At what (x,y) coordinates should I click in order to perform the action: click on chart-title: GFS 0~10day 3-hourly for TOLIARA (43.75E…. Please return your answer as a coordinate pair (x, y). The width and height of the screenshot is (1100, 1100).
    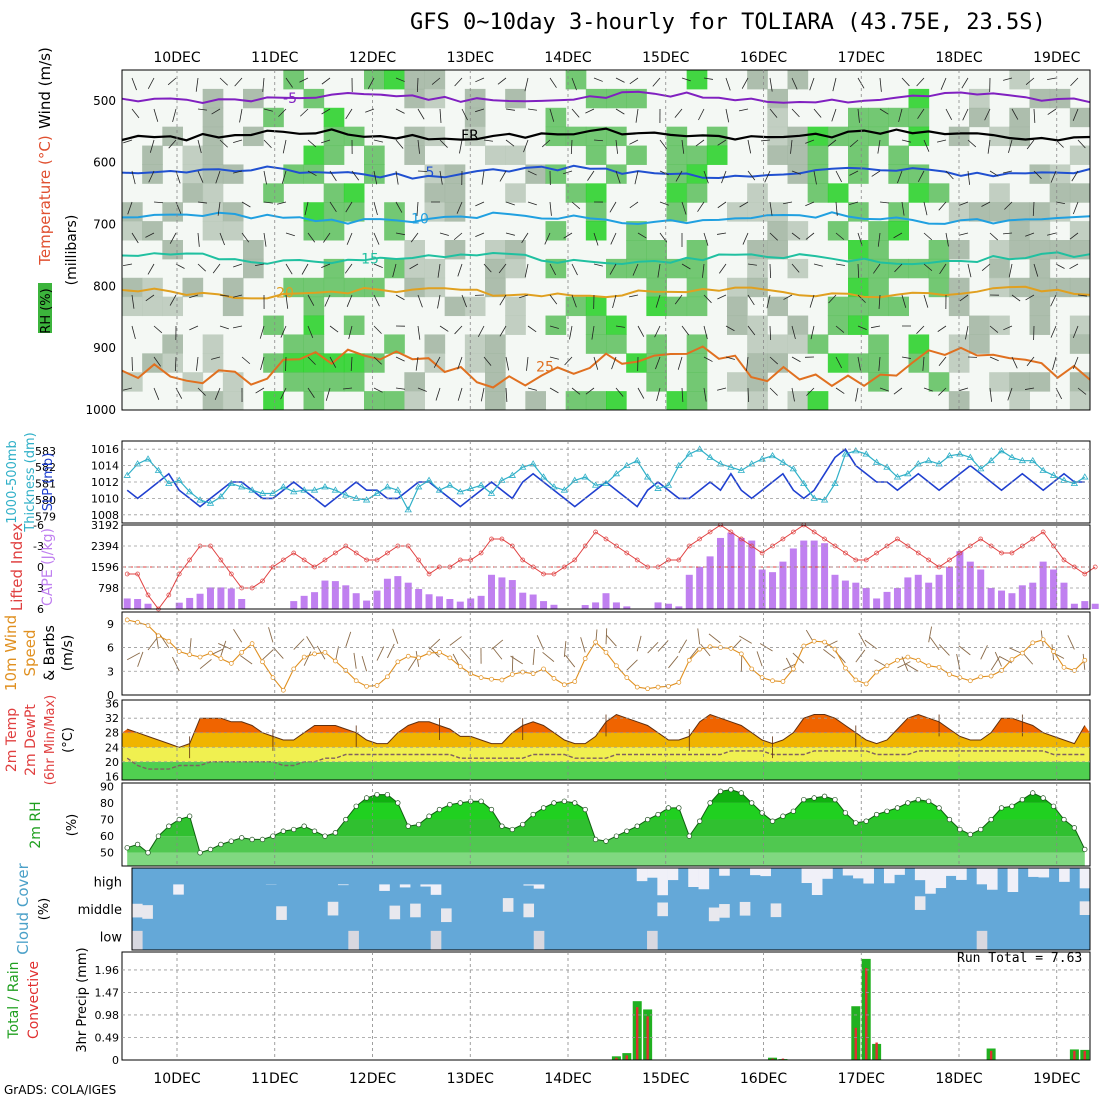
    Looking at the image, I should click on (728, 22).